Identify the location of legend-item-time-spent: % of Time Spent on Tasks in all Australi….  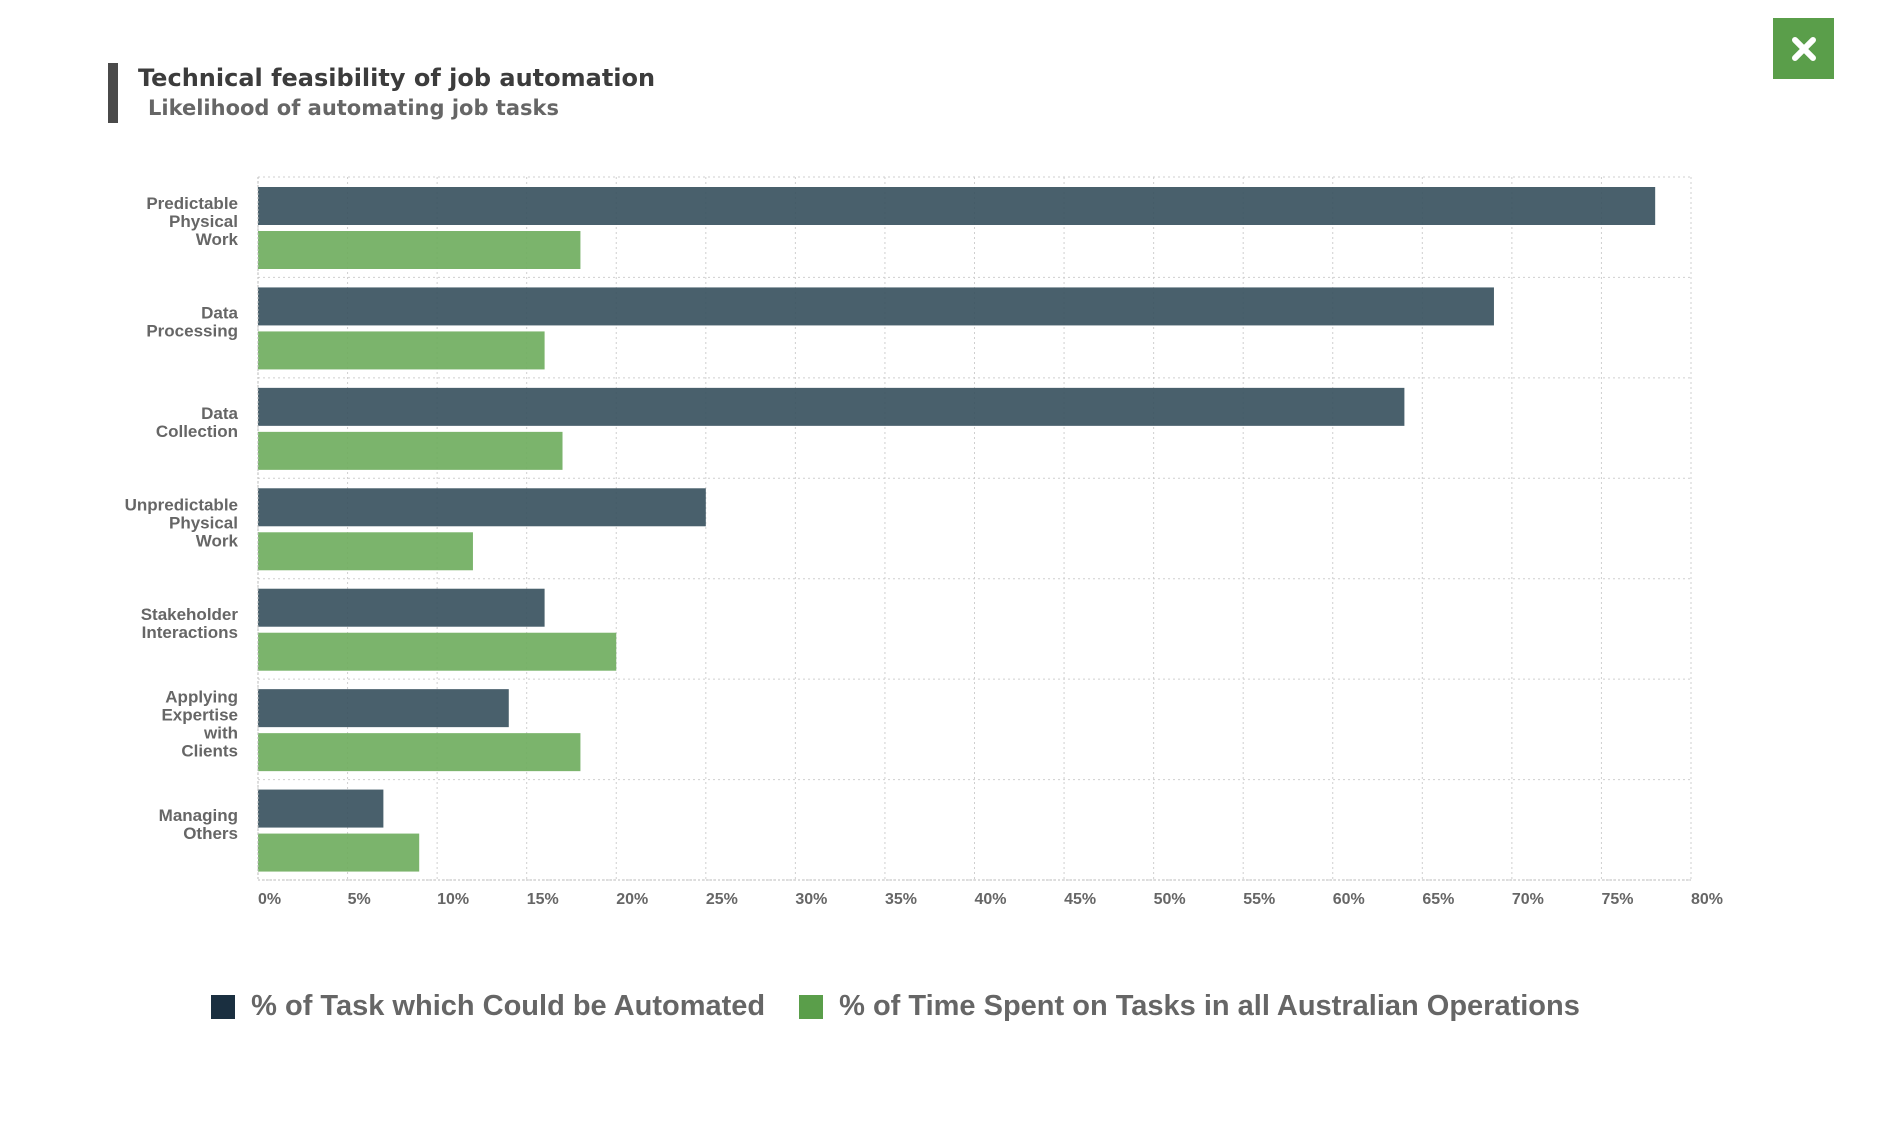
(1189, 1006).